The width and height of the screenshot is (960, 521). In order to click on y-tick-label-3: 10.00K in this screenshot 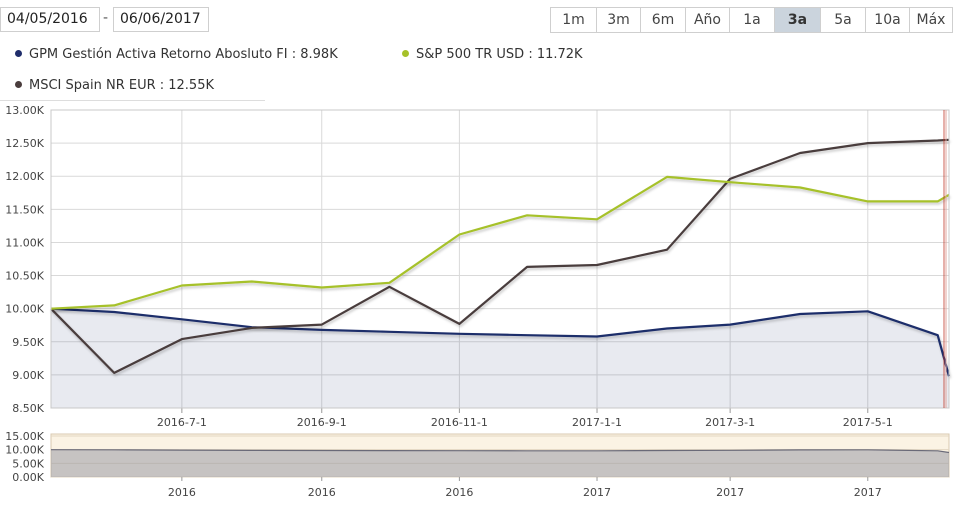, I will do `click(24, 309)`.